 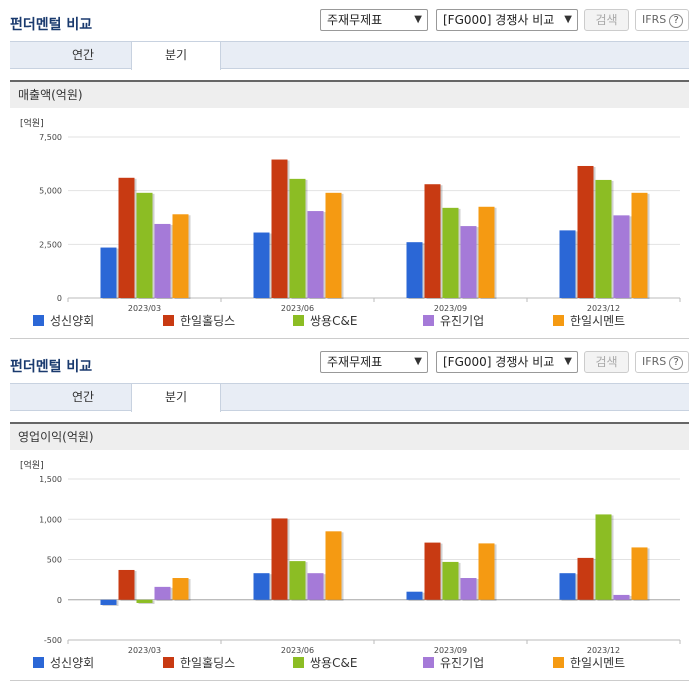 I want to click on chart-title: 매출액(억원), so click(x=349, y=94).